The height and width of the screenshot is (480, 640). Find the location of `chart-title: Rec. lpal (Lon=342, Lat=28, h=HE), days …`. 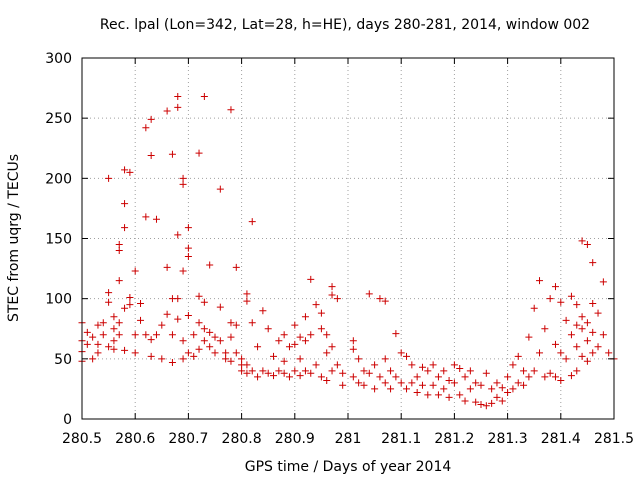

chart-title: Rec. lpal (Lon=342, Lat=28, h=HE), days … is located at coordinates (345, 25).